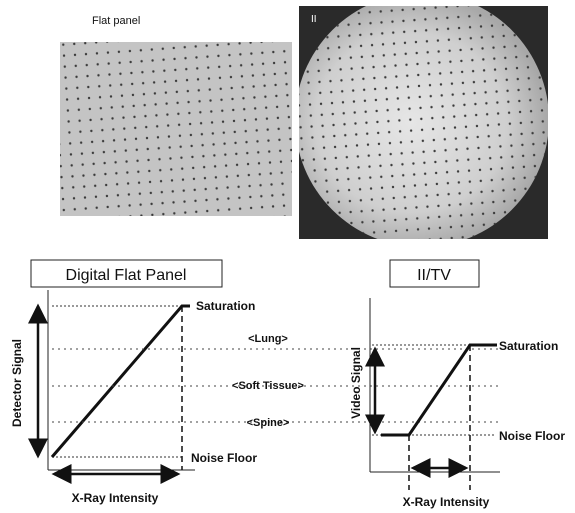 Image resolution: width=575 pixels, height=513 pixels. Describe the element at coordinates (268, 423) in the screenshot. I see `spine-label: <Spine>` at that location.